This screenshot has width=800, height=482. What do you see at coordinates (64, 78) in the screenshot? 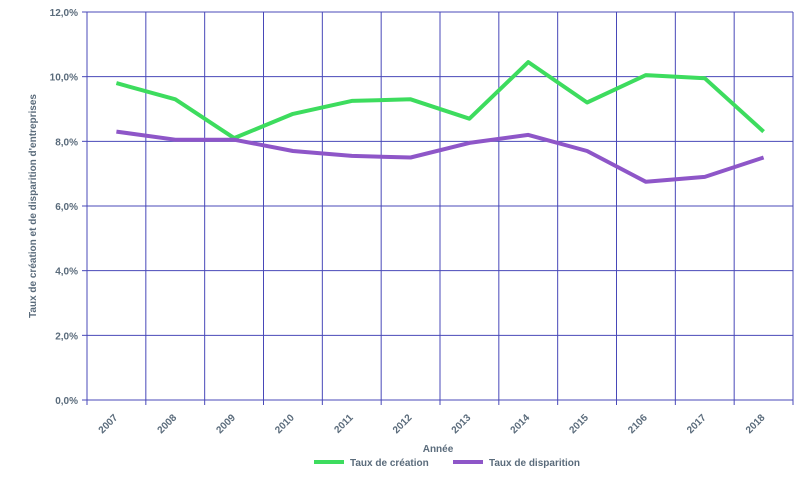
I see `y-tick-label: 10,0%` at bounding box center [64, 78].